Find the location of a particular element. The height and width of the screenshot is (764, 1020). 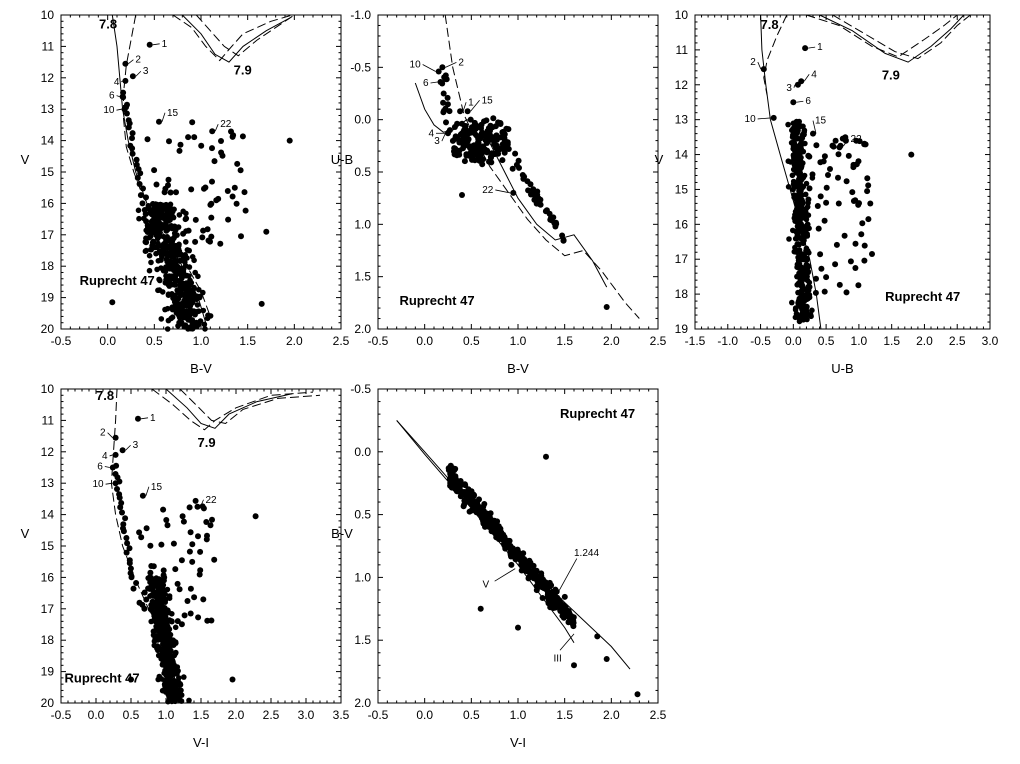

isochrone-label: 7.9 is located at coordinates (207, 442).